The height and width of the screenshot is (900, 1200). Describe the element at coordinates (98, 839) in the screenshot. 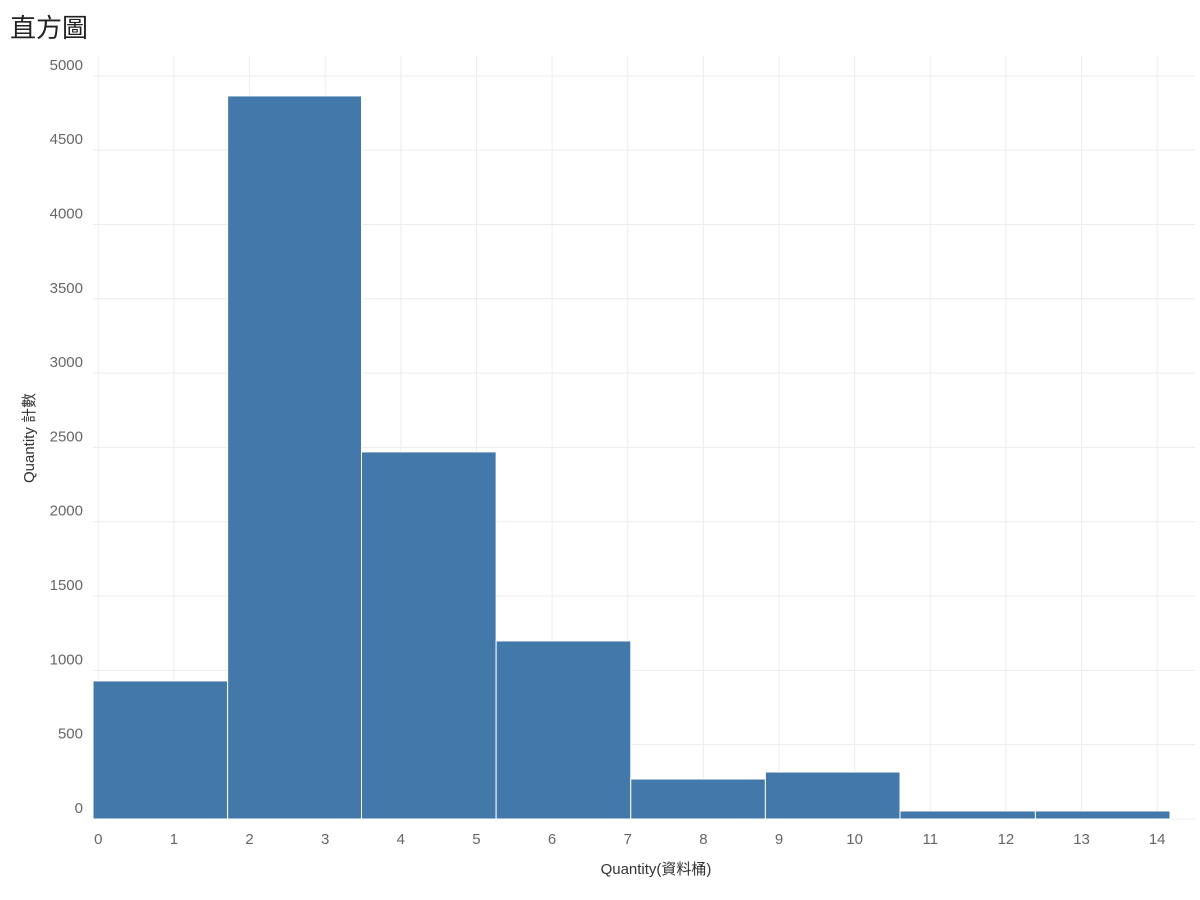

I see `x-tick-label: 0` at that location.